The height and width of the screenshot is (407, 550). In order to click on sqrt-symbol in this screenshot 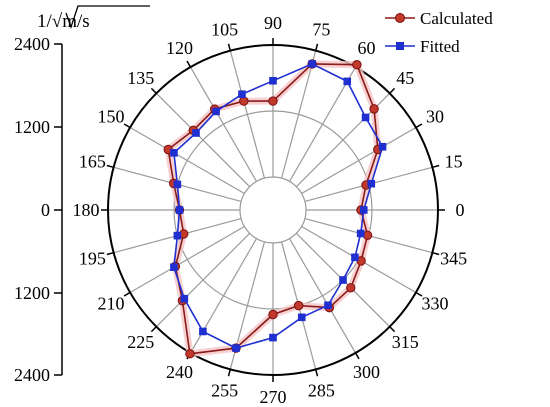, I will do `click(107, 17)`.